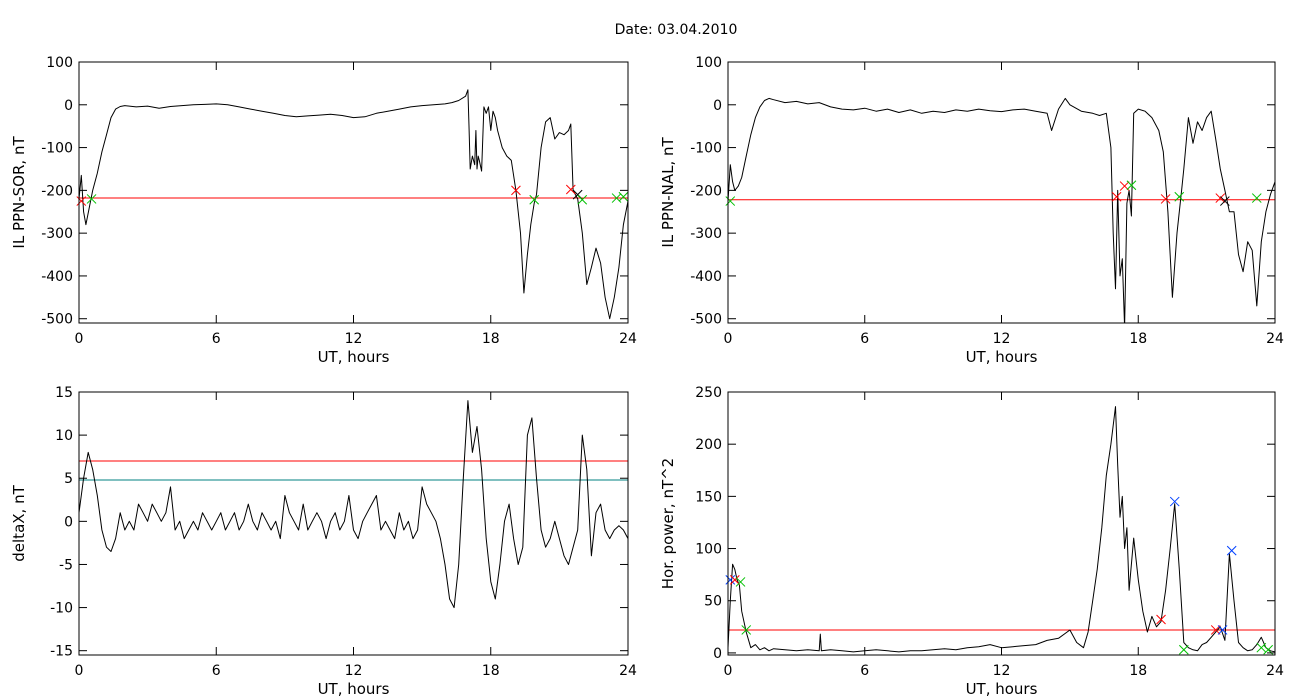 The height and width of the screenshot is (700, 1300). What do you see at coordinates (668, 192) in the screenshot?
I see `y-axis-label: IL PPN-NAL, nT` at bounding box center [668, 192].